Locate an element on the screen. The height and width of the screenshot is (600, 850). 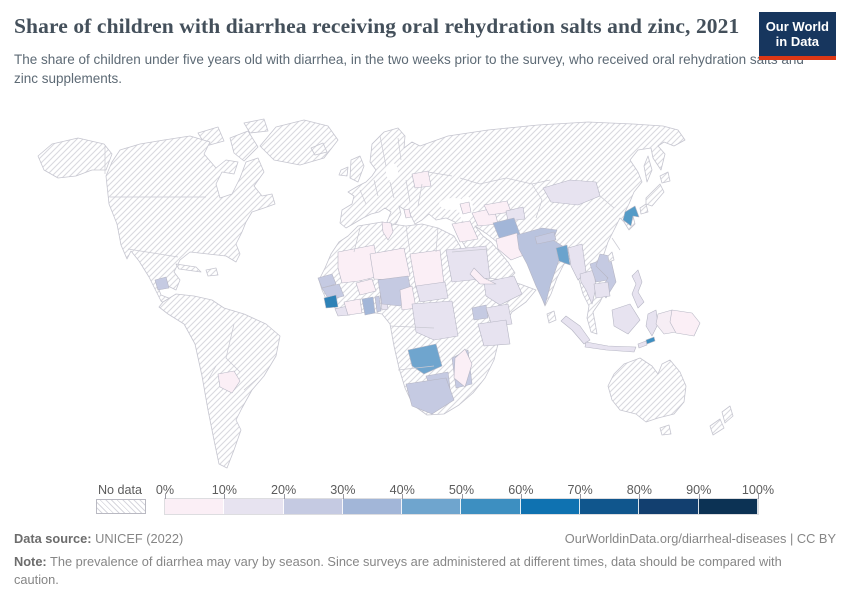
sri-lanka is located at coordinates (551, 317).